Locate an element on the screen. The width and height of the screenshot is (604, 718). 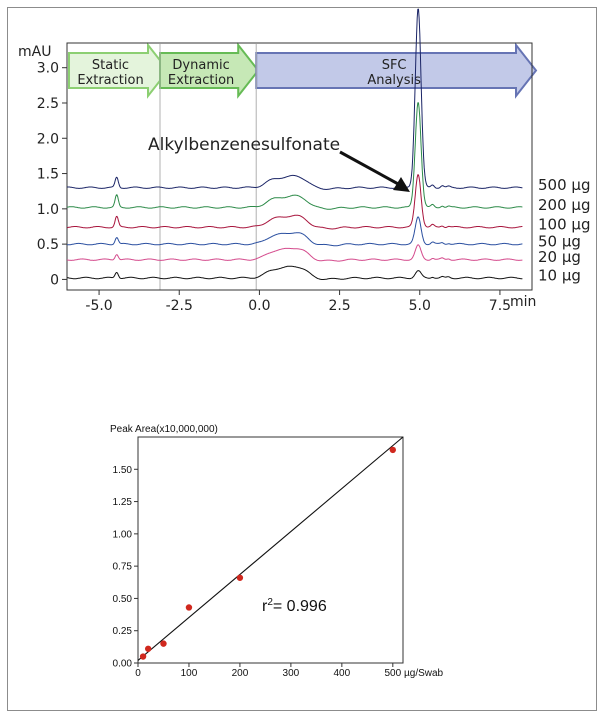
y-axis-unit: mAU is located at coordinates (34, 52).